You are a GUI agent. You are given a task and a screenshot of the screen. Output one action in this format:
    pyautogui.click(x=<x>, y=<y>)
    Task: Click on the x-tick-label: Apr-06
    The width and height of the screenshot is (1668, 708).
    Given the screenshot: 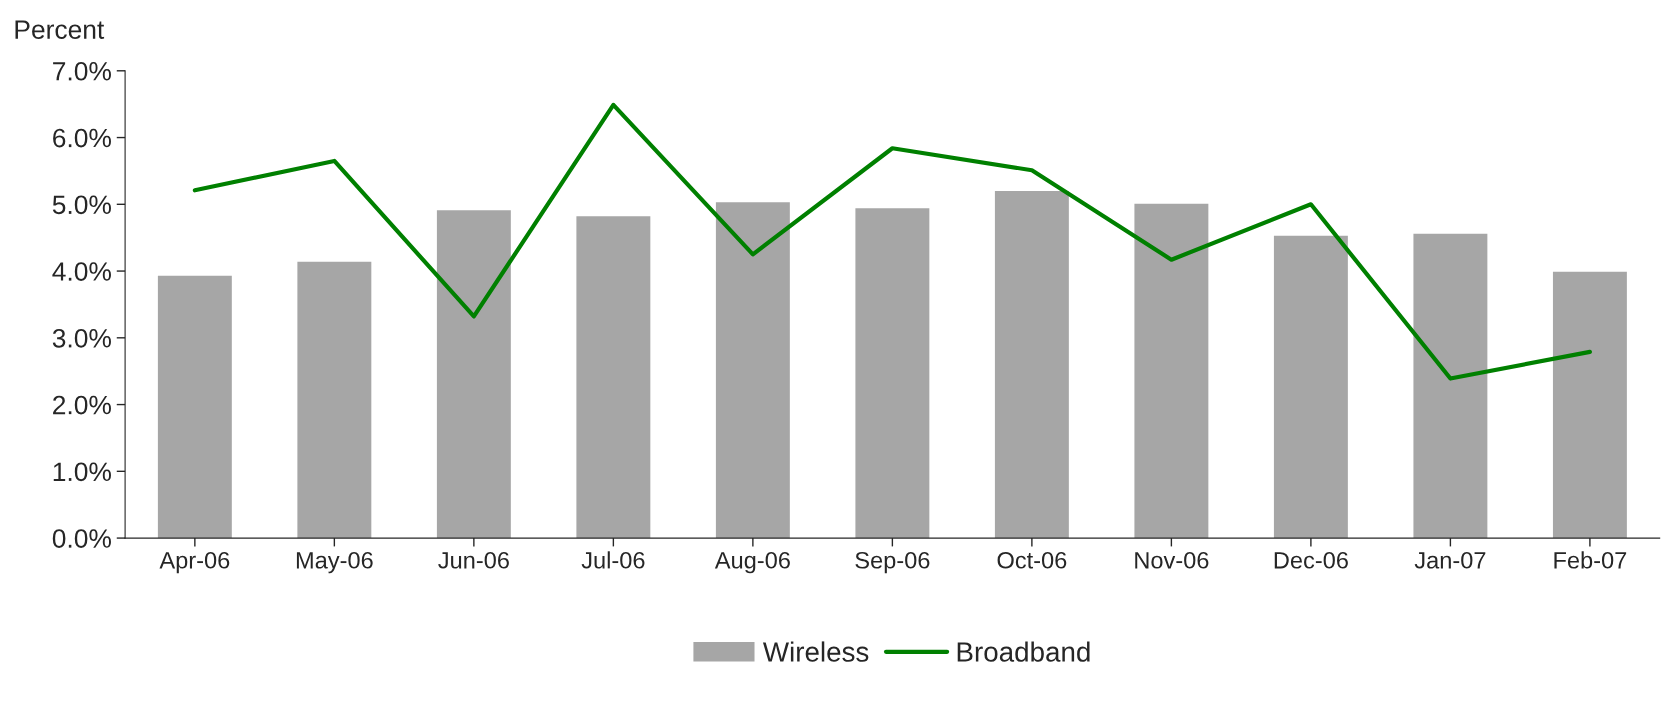 What is the action you would take?
    pyautogui.click(x=194, y=562)
    